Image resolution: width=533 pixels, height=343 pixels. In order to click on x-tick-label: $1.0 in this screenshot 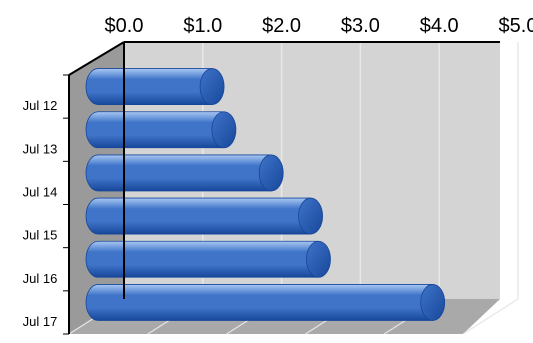, I will do `click(202, 26)`.